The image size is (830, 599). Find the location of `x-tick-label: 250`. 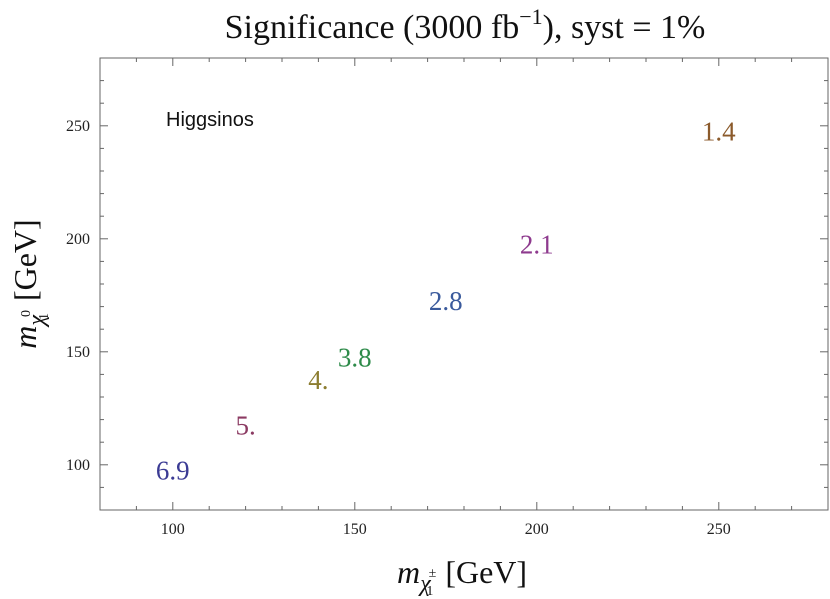

x-tick-label: 250 is located at coordinates (719, 529).